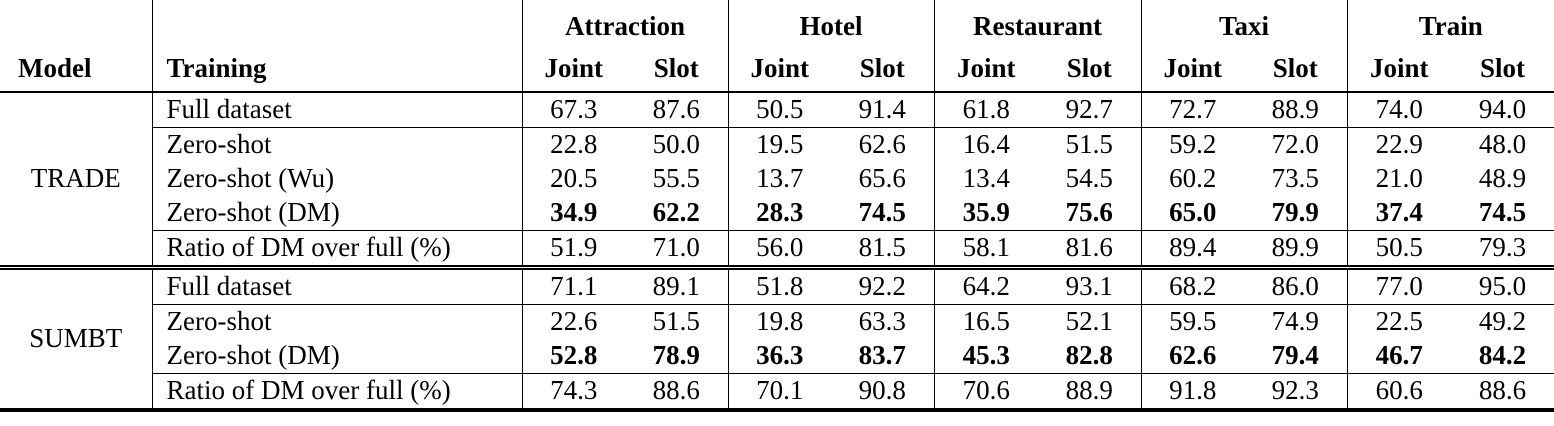  I want to click on metric-value: 78.9, so click(676, 355).